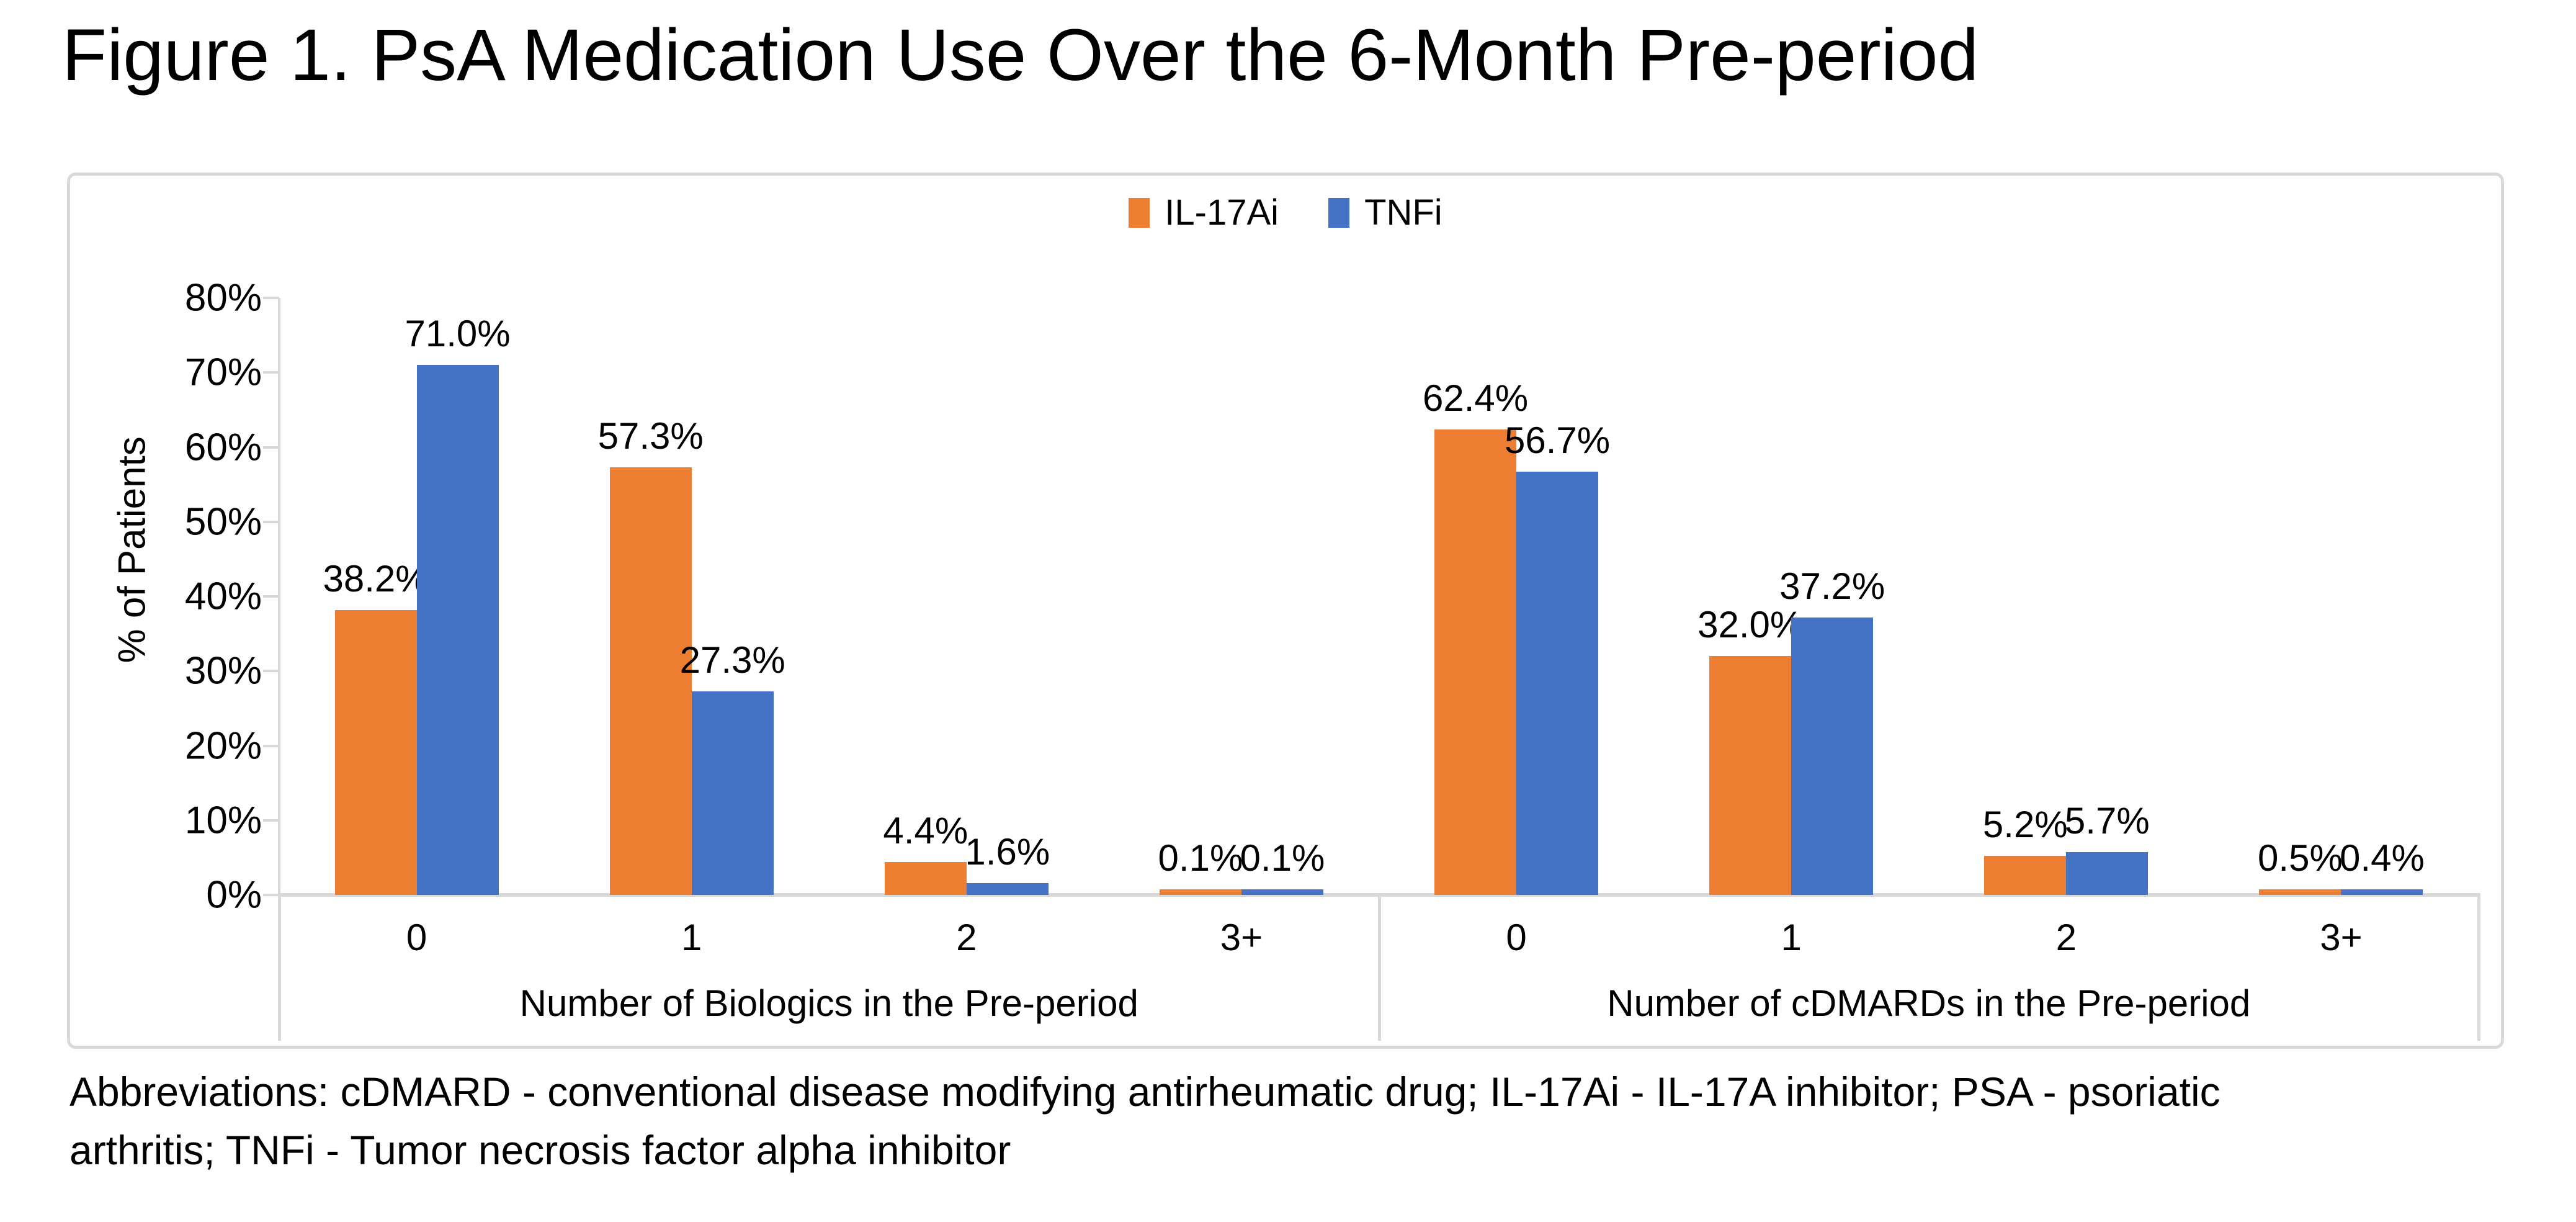 The height and width of the screenshot is (1222, 2576). What do you see at coordinates (2300, 858) in the screenshot?
I see `bar-value-label: 0.5%` at bounding box center [2300, 858].